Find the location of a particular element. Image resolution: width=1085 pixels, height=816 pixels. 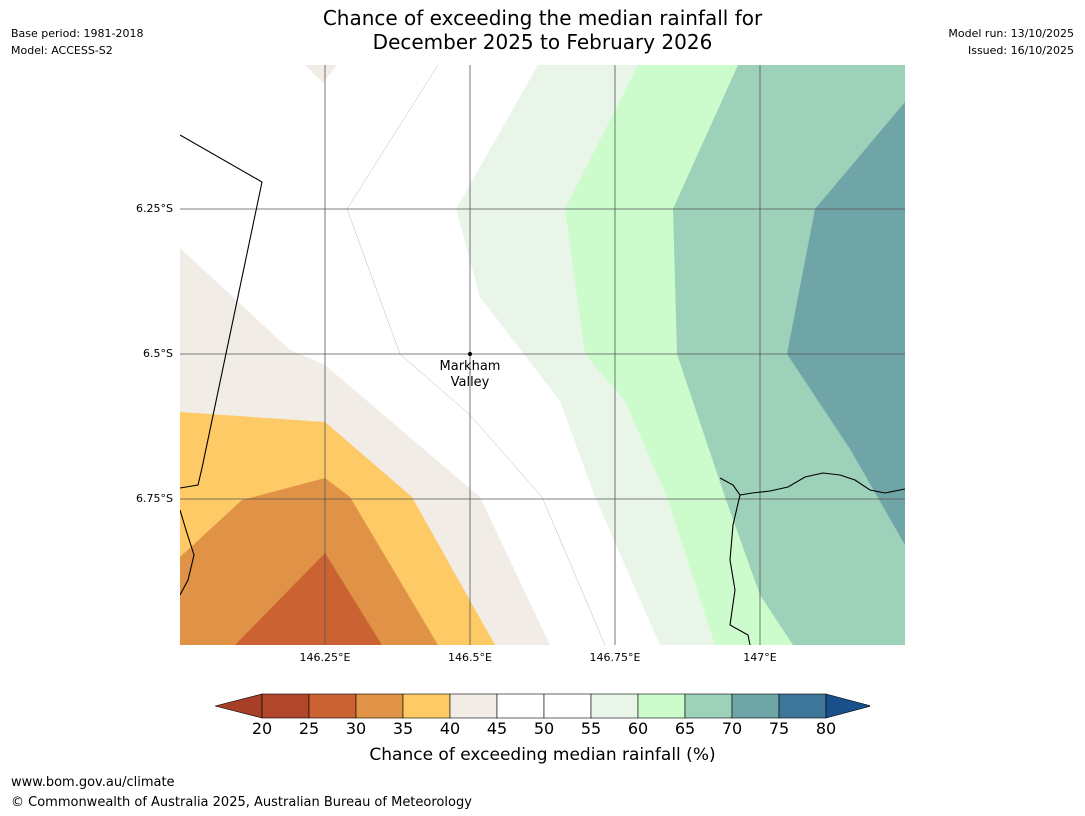

colorbar-tick-55: 55 is located at coordinates (591, 728).